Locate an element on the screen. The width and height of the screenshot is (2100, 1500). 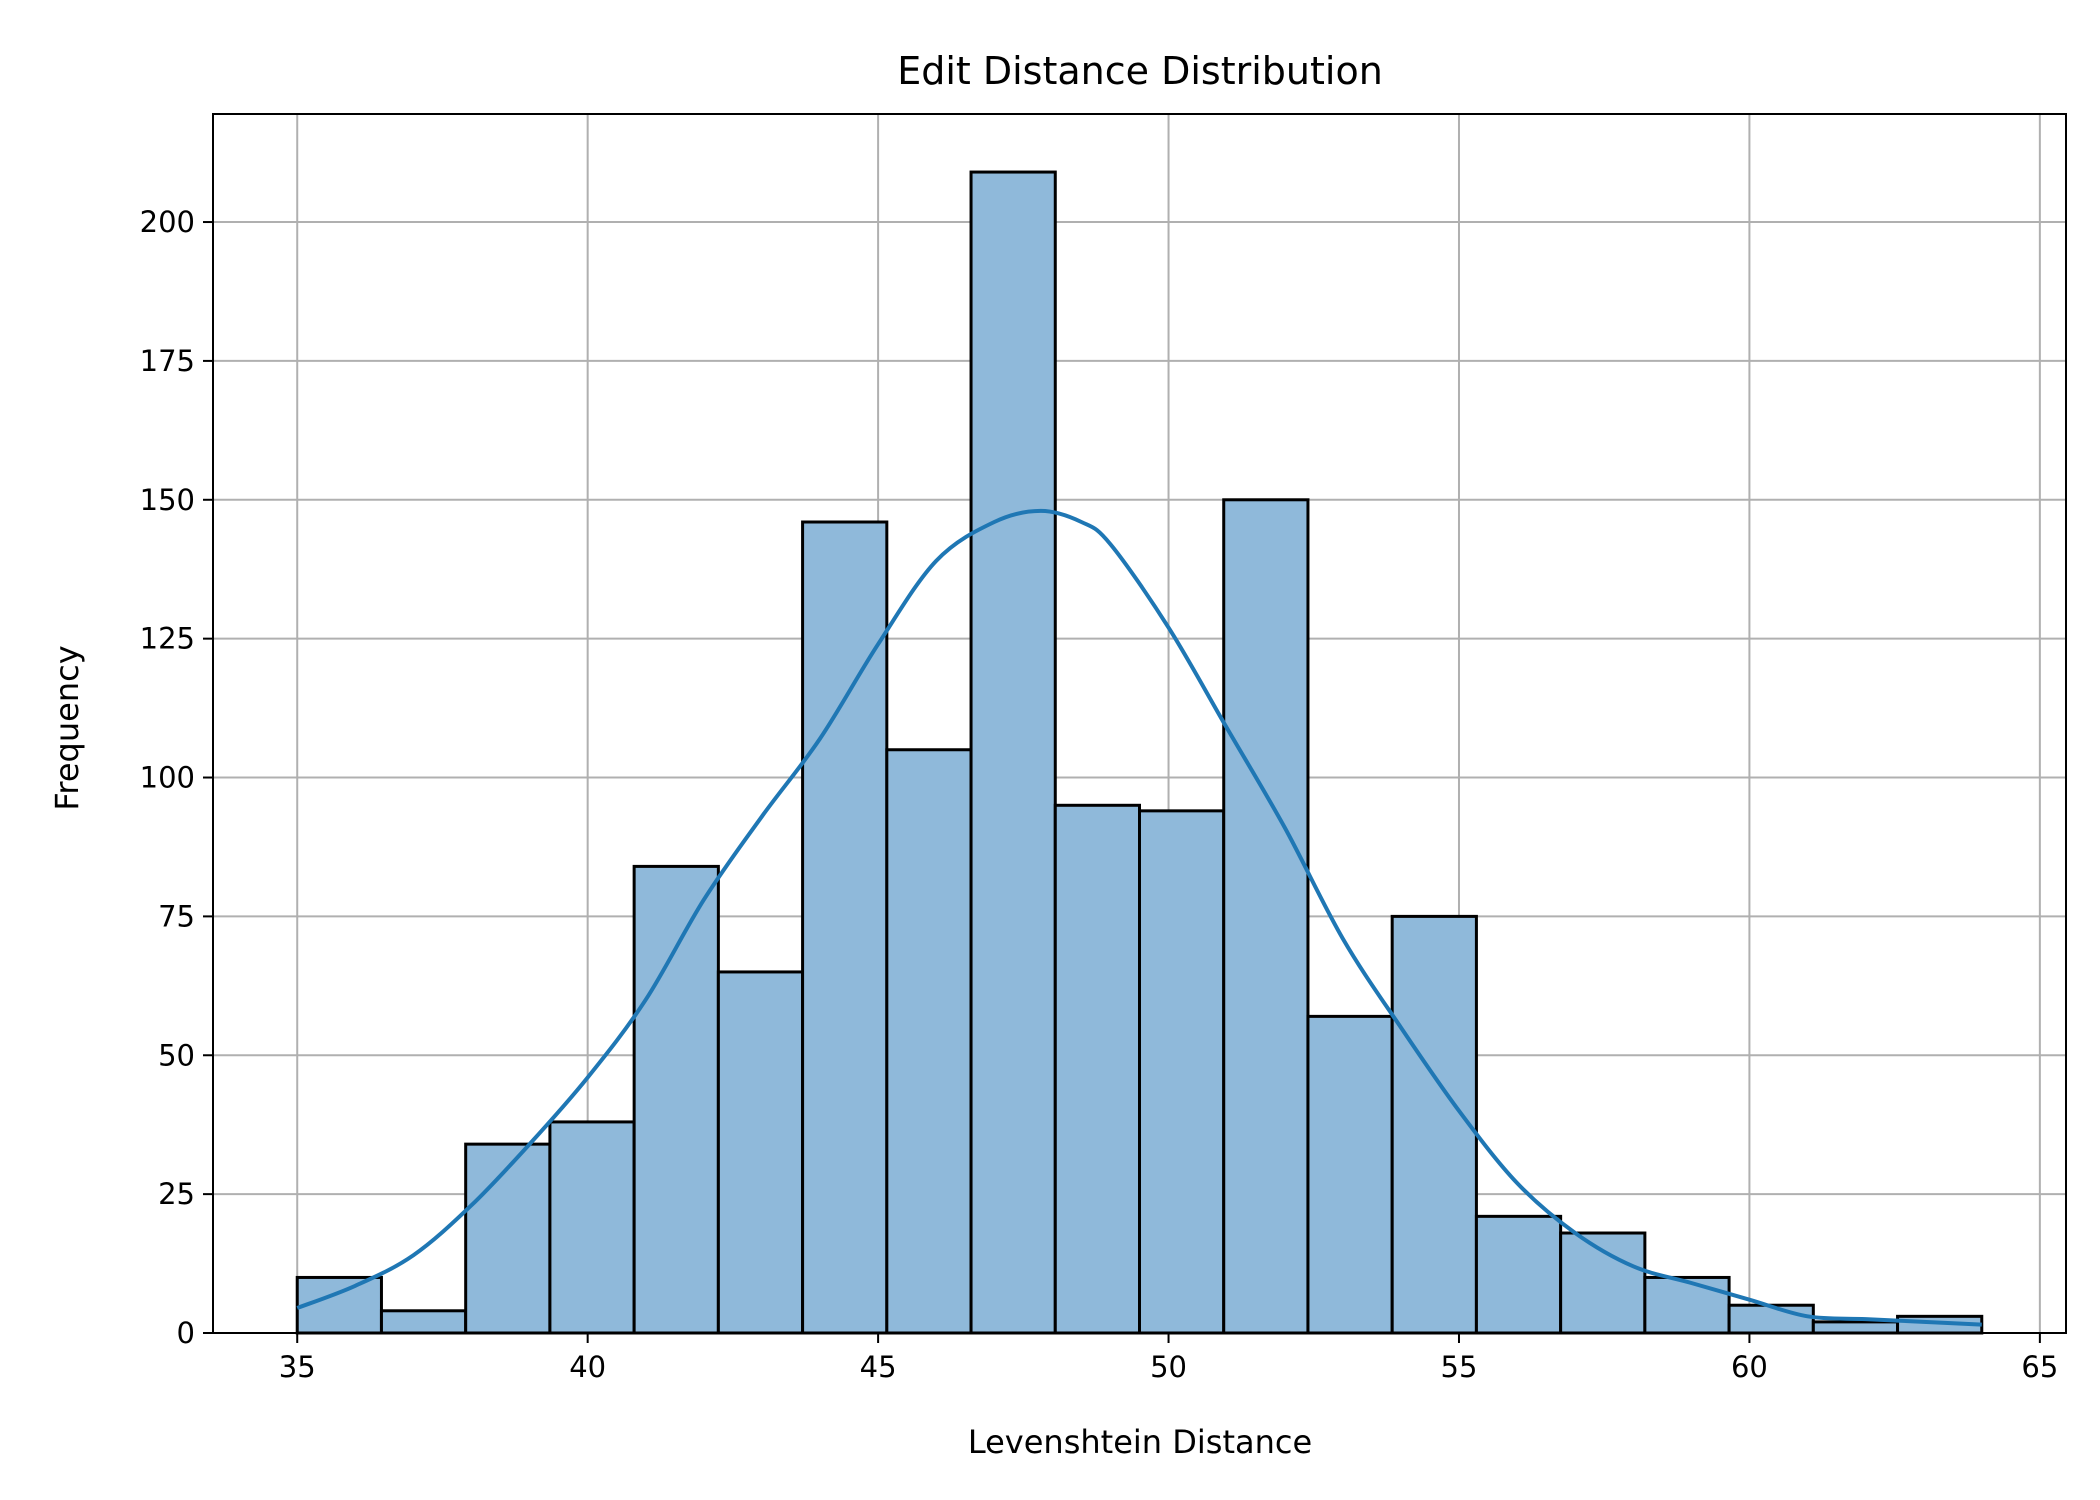
x-tick-label: 55 is located at coordinates (1459, 1367).